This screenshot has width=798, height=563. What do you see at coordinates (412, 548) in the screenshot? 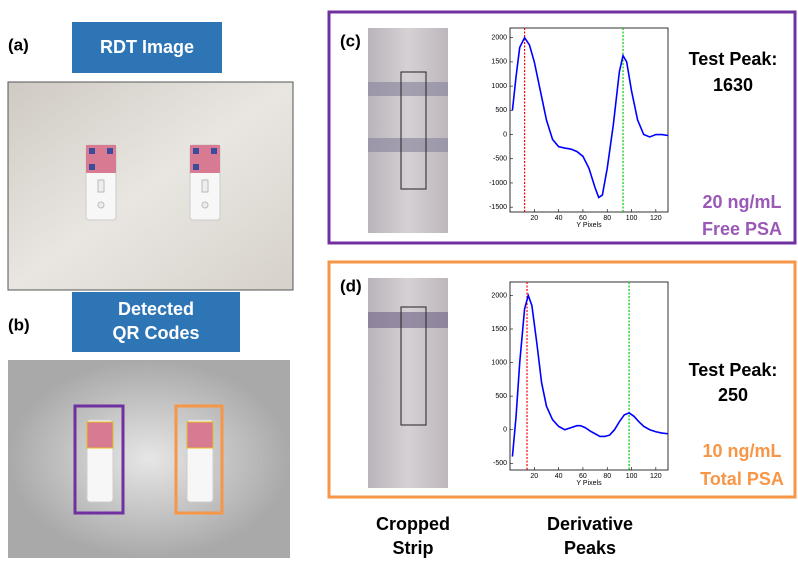
I see `column-label: Strip` at bounding box center [412, 548].